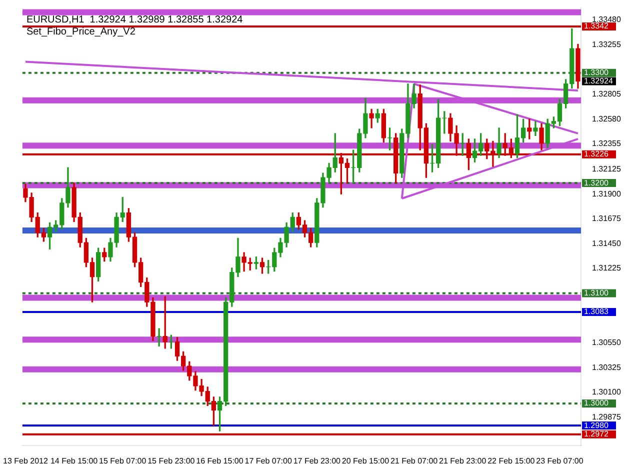 The image size is (625, 469). What do you see at coordinates (597, 26) in the screenshot?
I see `ref-line-label: 1.3342` at bounding box center [597, 26].